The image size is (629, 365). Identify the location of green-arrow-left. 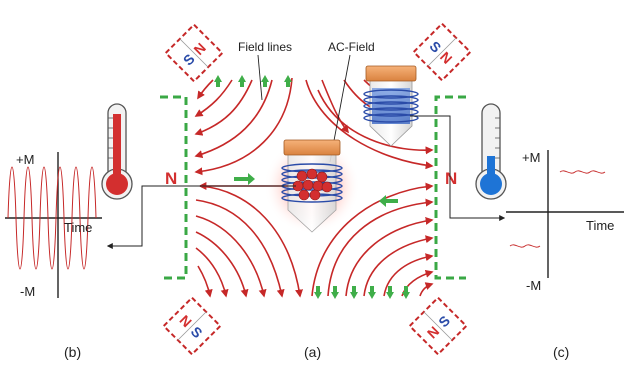
(388, 201).